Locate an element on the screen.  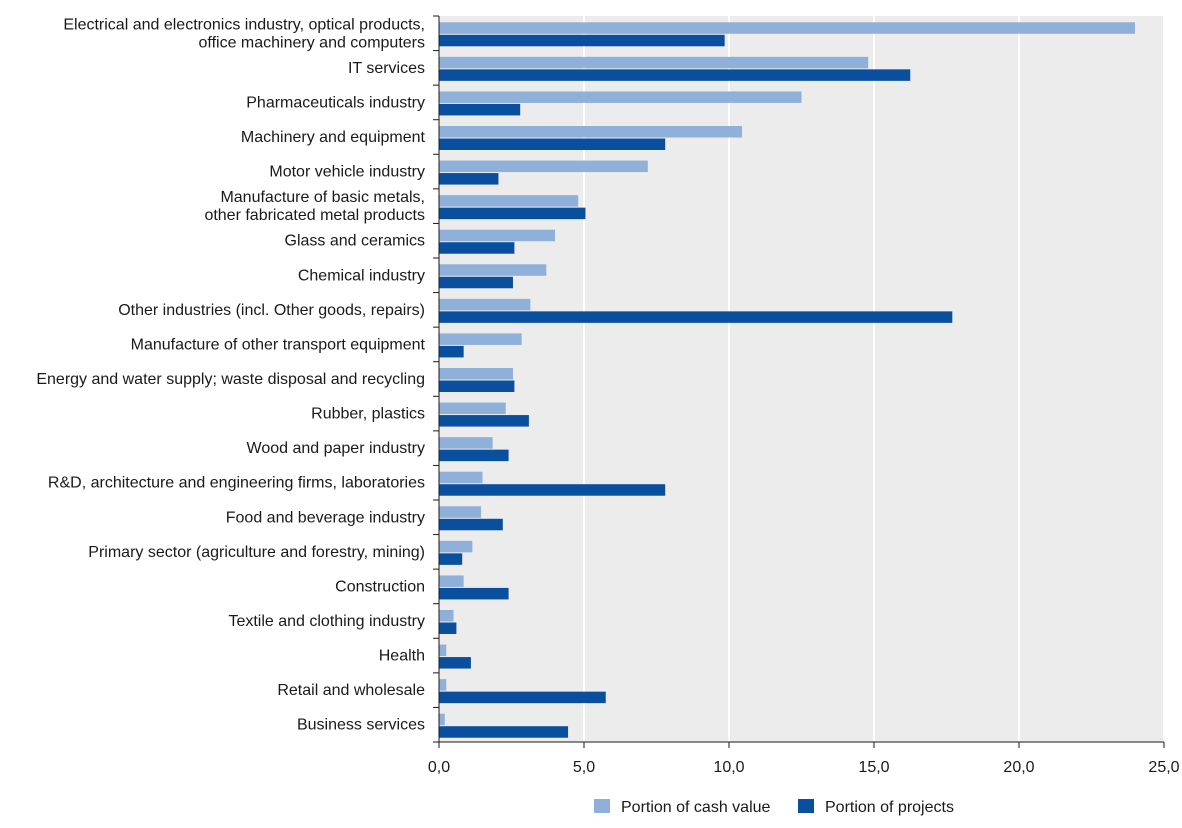
category-label: Retail and wholesale is located at coordinates (351, 690).